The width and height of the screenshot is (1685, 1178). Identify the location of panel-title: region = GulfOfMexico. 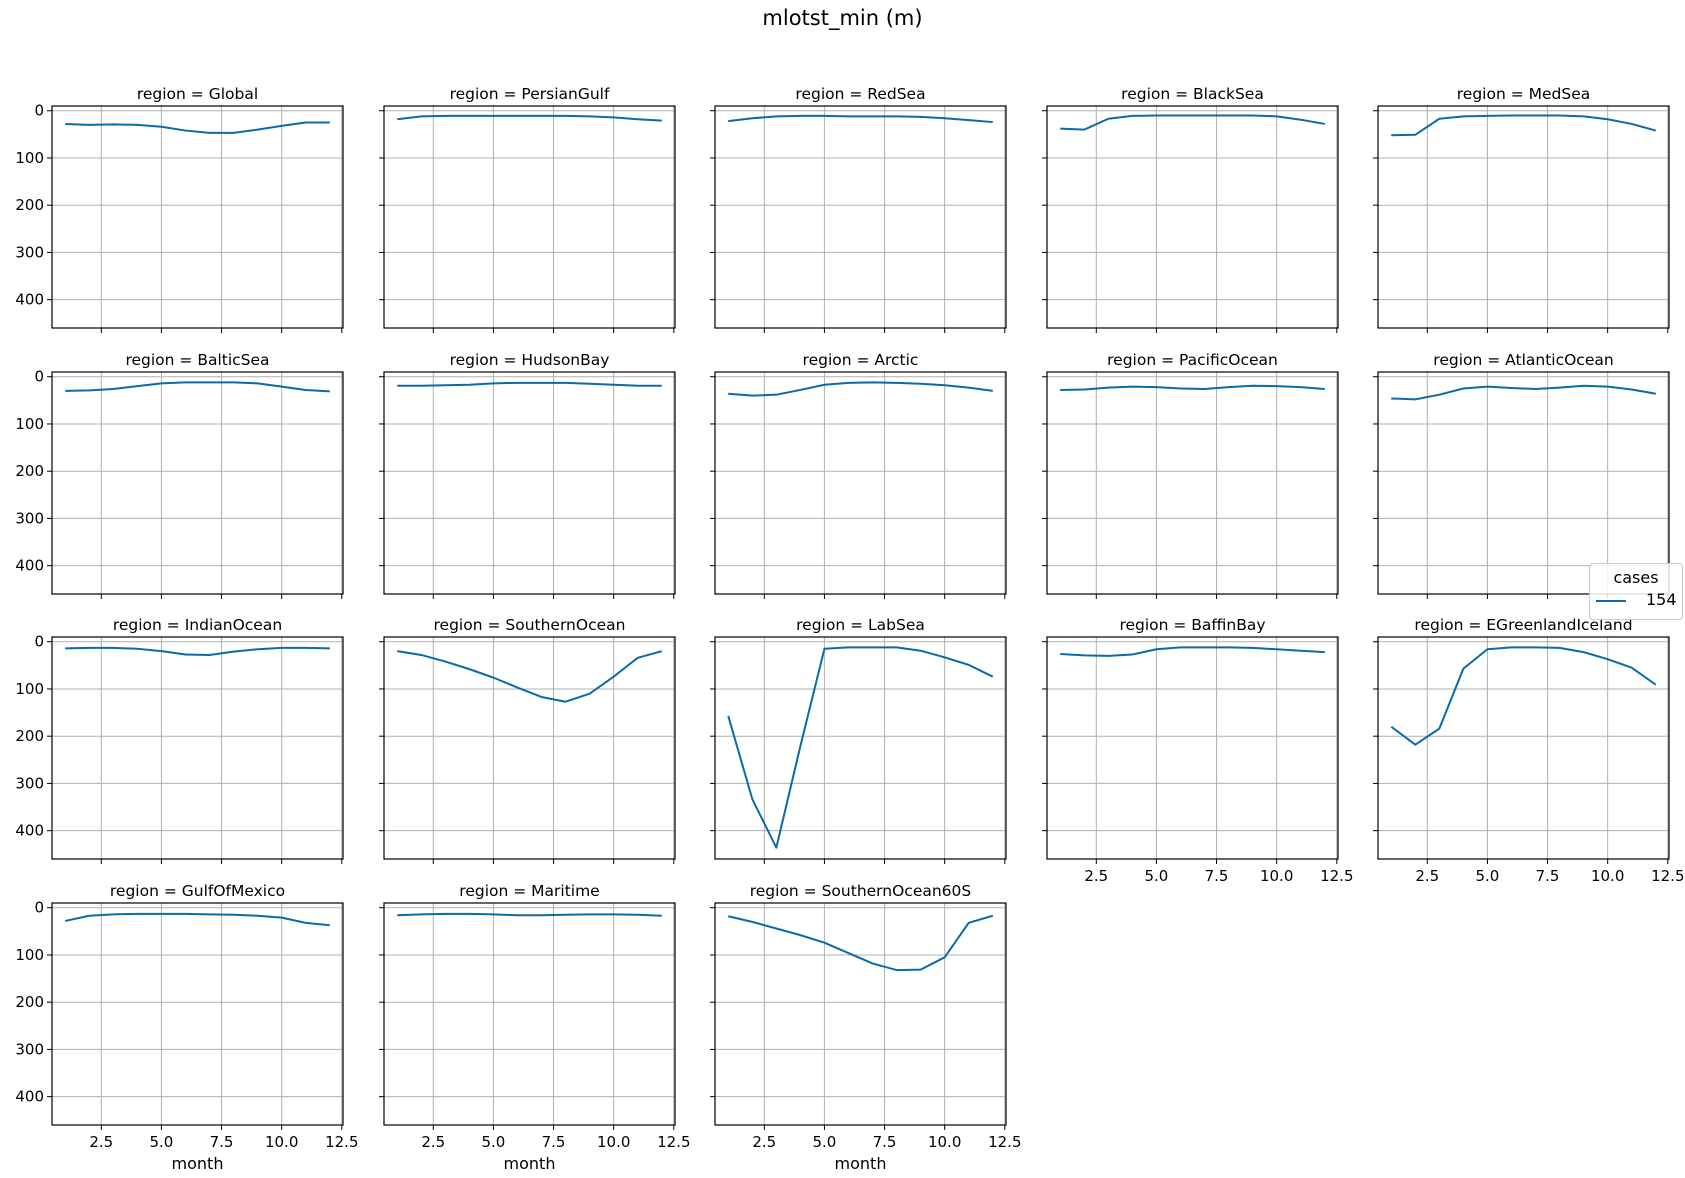
(197, 891).